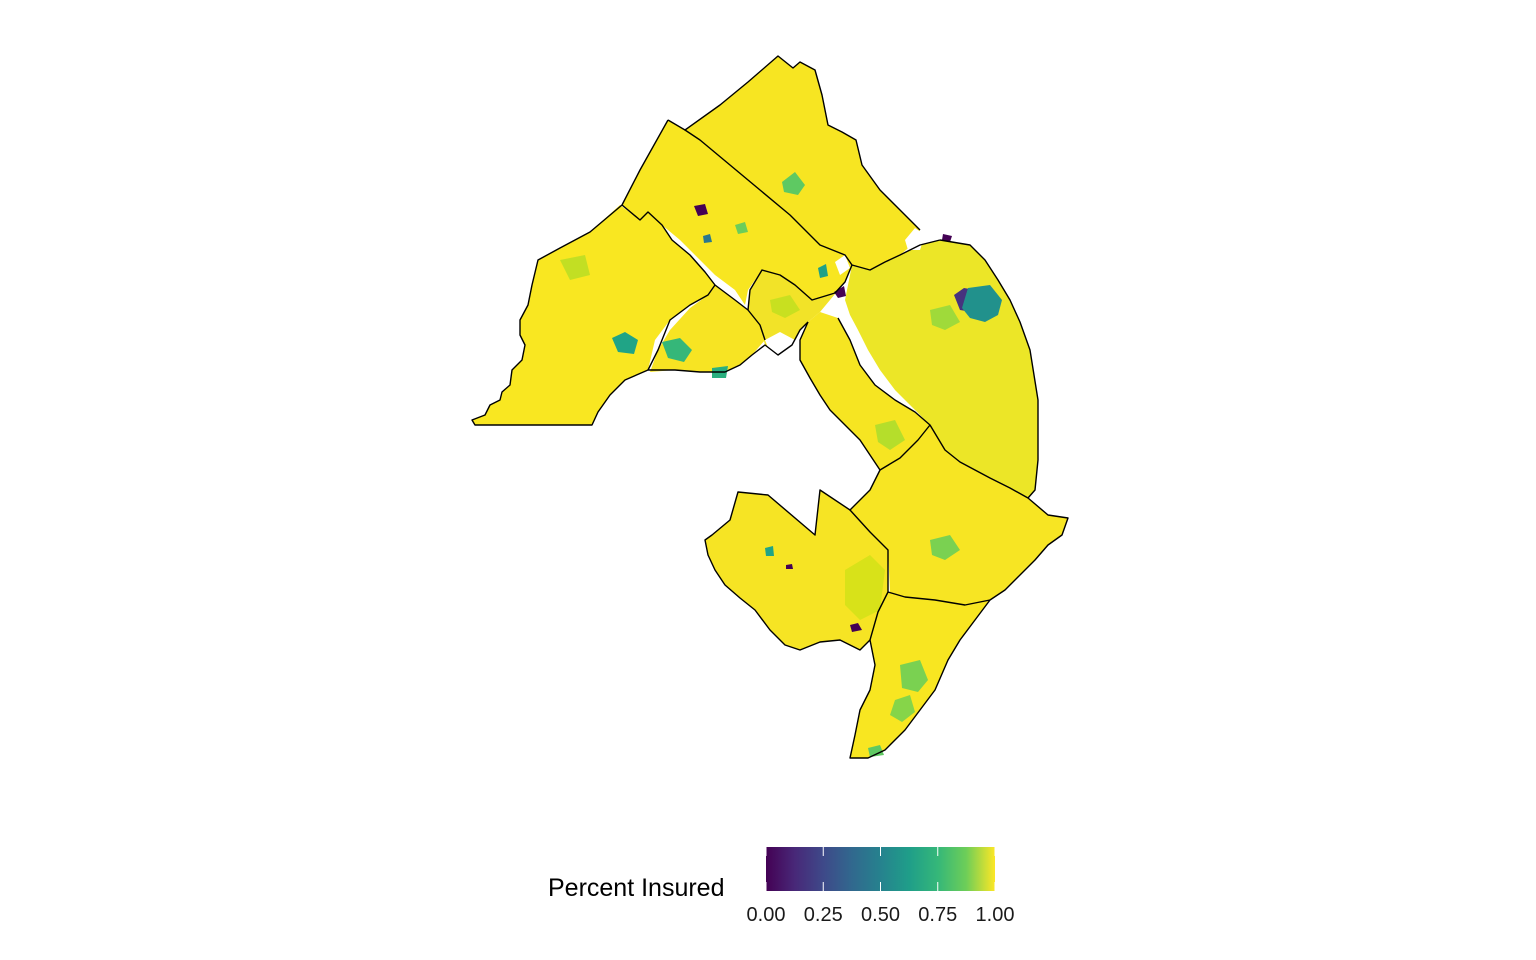 The image size is (1536, 960). I want to click on legend-tick-label: 1.00, so click(995, 915).